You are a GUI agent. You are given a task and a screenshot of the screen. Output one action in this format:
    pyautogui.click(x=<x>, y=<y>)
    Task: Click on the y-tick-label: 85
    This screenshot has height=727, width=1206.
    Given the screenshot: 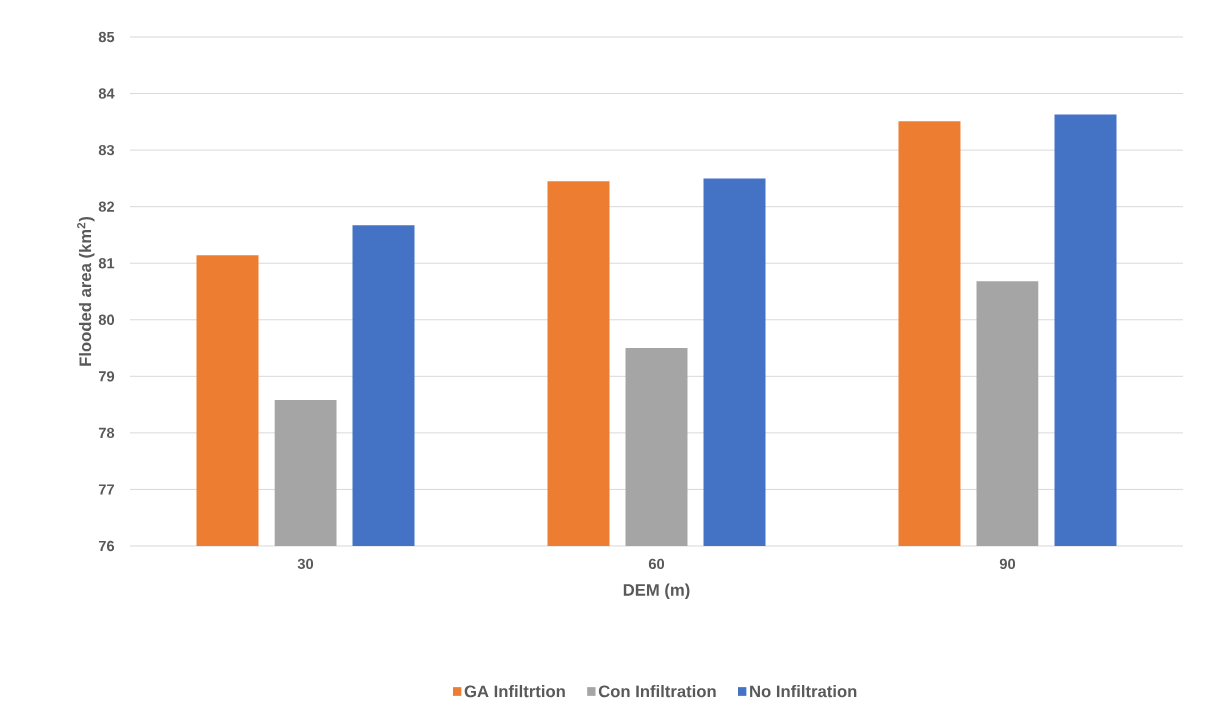 What is the action you would take?
    pyautogui.click(x=106, y=37)
    